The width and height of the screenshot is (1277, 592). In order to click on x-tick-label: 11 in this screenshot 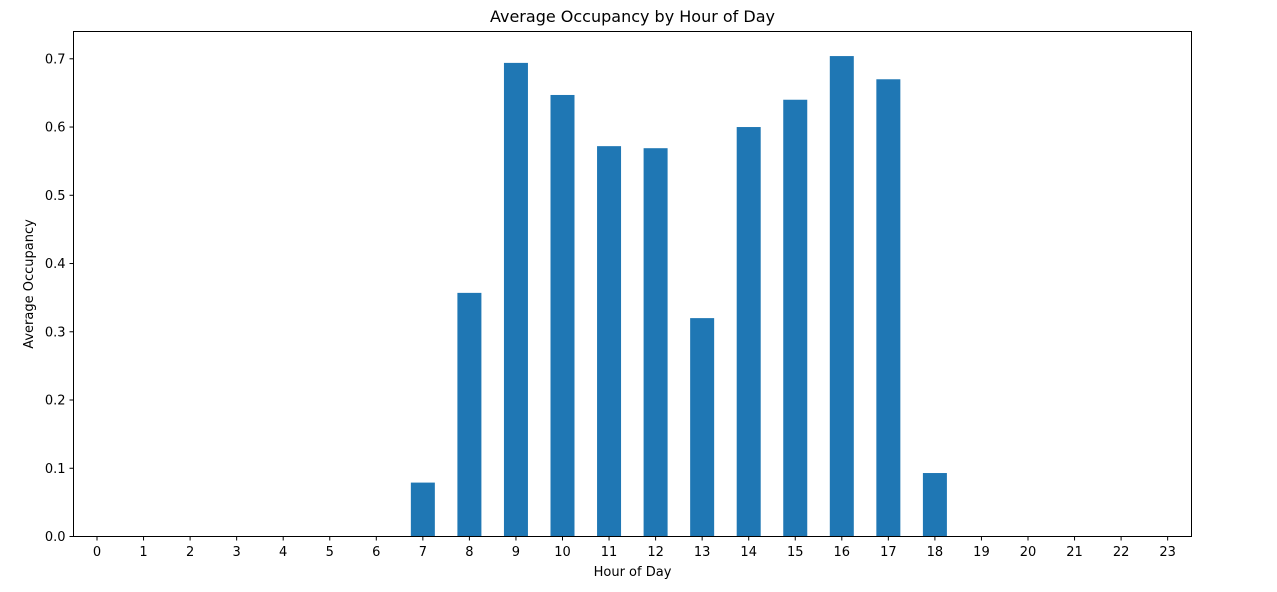, I will do `click(609, 552)`.